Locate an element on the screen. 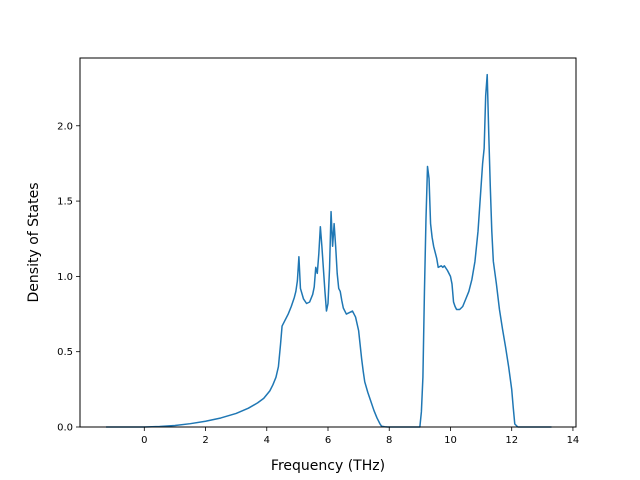 The width and height of the screenshot is (640, 480). x-tick-label: 0 is located at coordinates (144, 440).